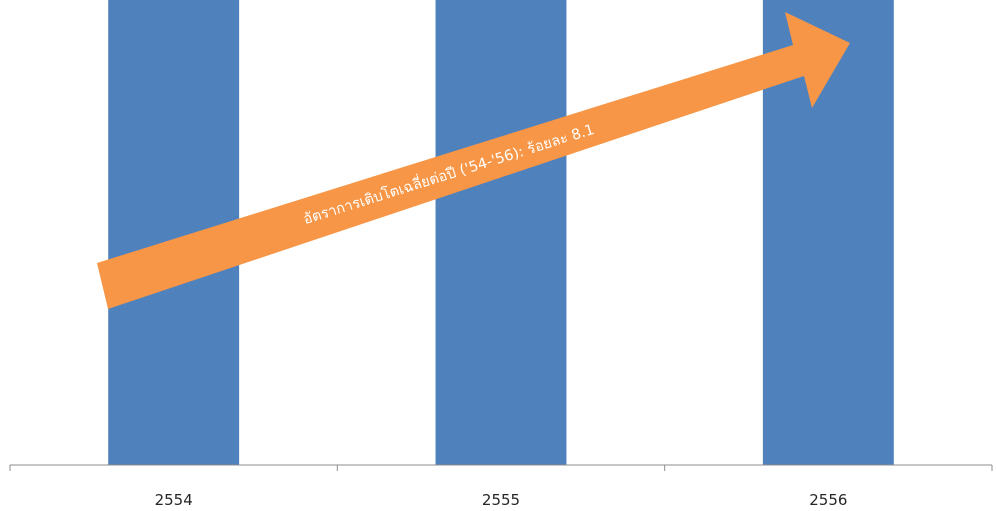 The width and height of the screenshot is (996, 511). What do you see at coordinates (828, 500) in the screenshot?
I see `x-tick-label-2556: 2556` at bounding box center [828, 500].